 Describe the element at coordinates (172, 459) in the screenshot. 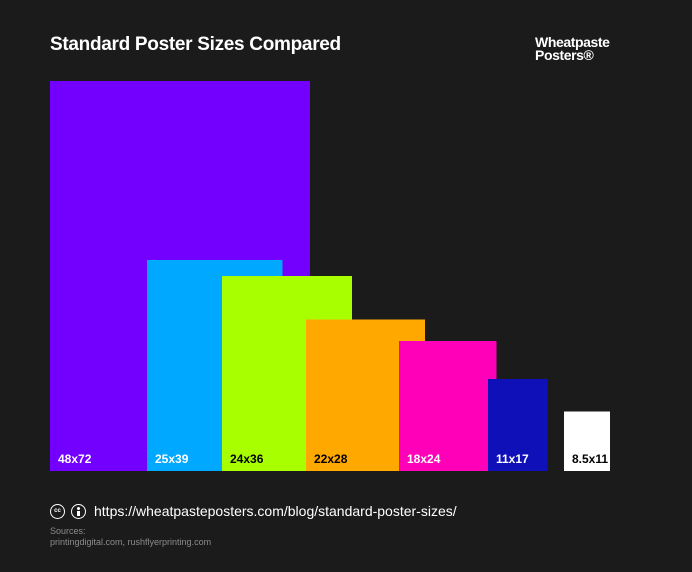

I see `poster-label-25x39: 25x39` at that location.